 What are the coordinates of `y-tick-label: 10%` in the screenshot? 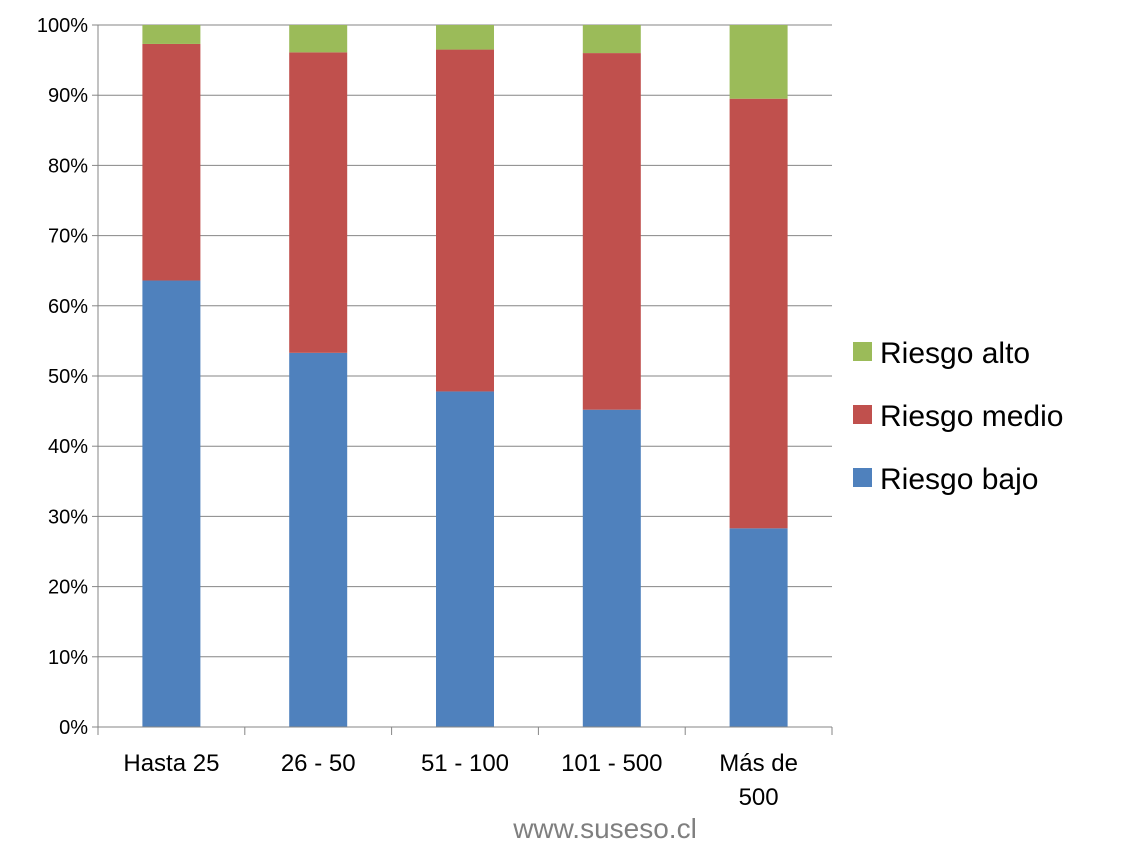 It's located at (68, 658).